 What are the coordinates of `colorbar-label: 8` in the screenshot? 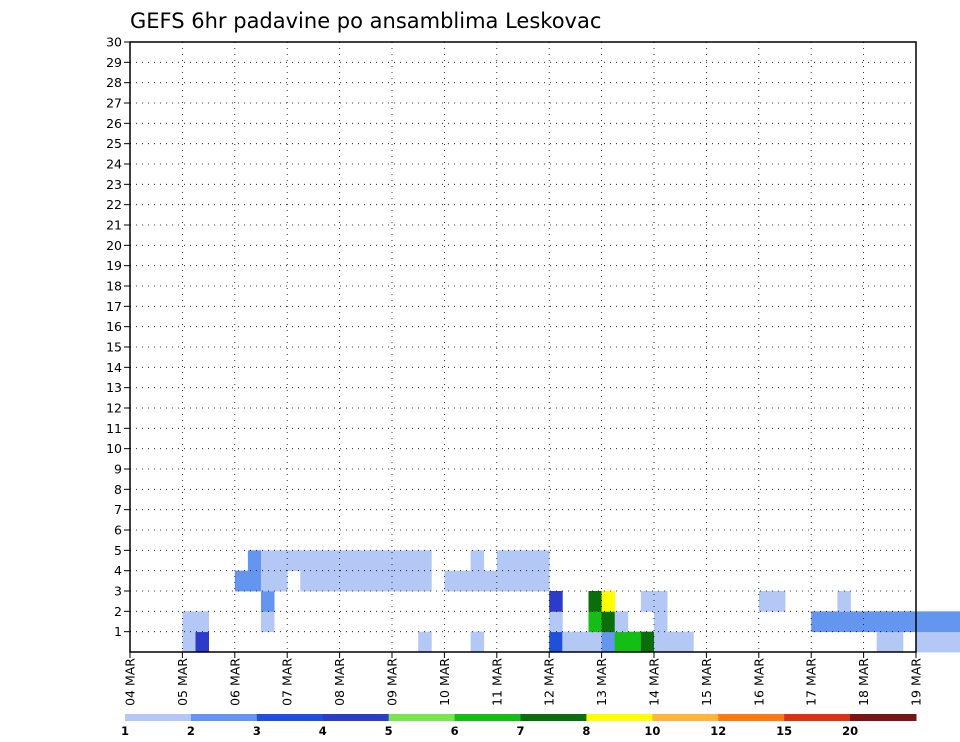 It's located at (586, 731).